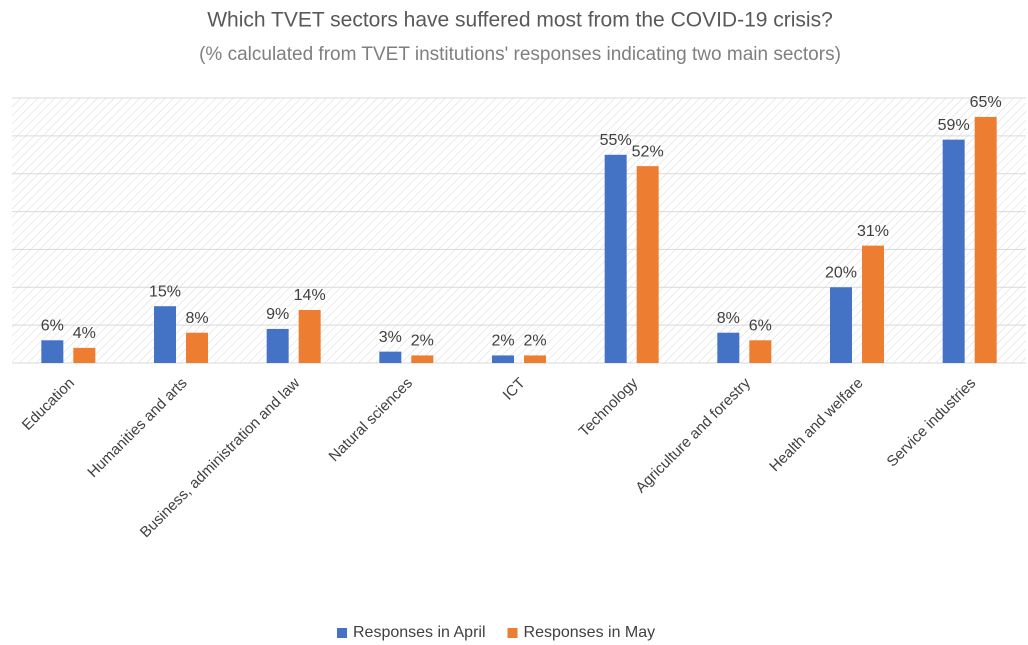  What do you see at coordinates (48, 404) in the screenshot?
I see `x-tick-label: Education` at bounding box center [48, 404].